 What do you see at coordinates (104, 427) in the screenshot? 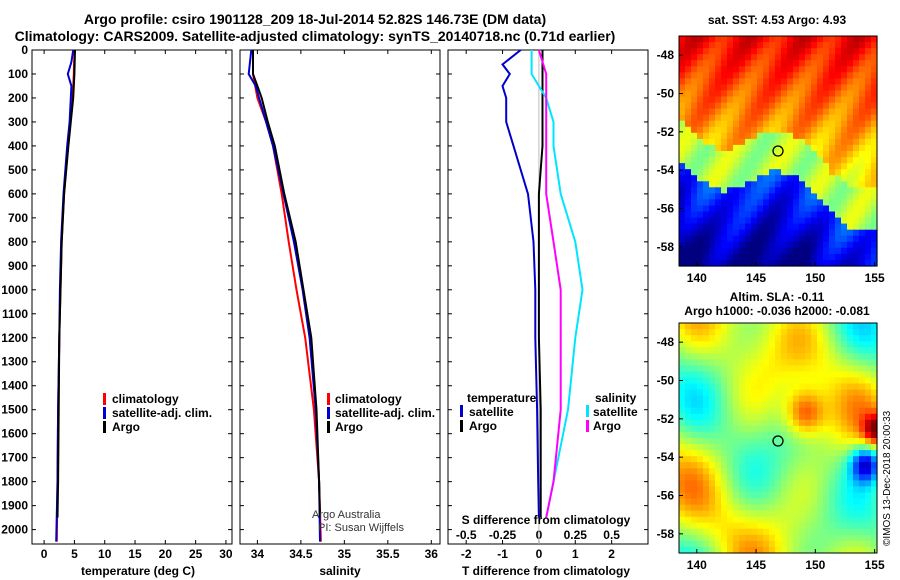
I see `legend-swatch-argo` at bounding box center [104, 427].